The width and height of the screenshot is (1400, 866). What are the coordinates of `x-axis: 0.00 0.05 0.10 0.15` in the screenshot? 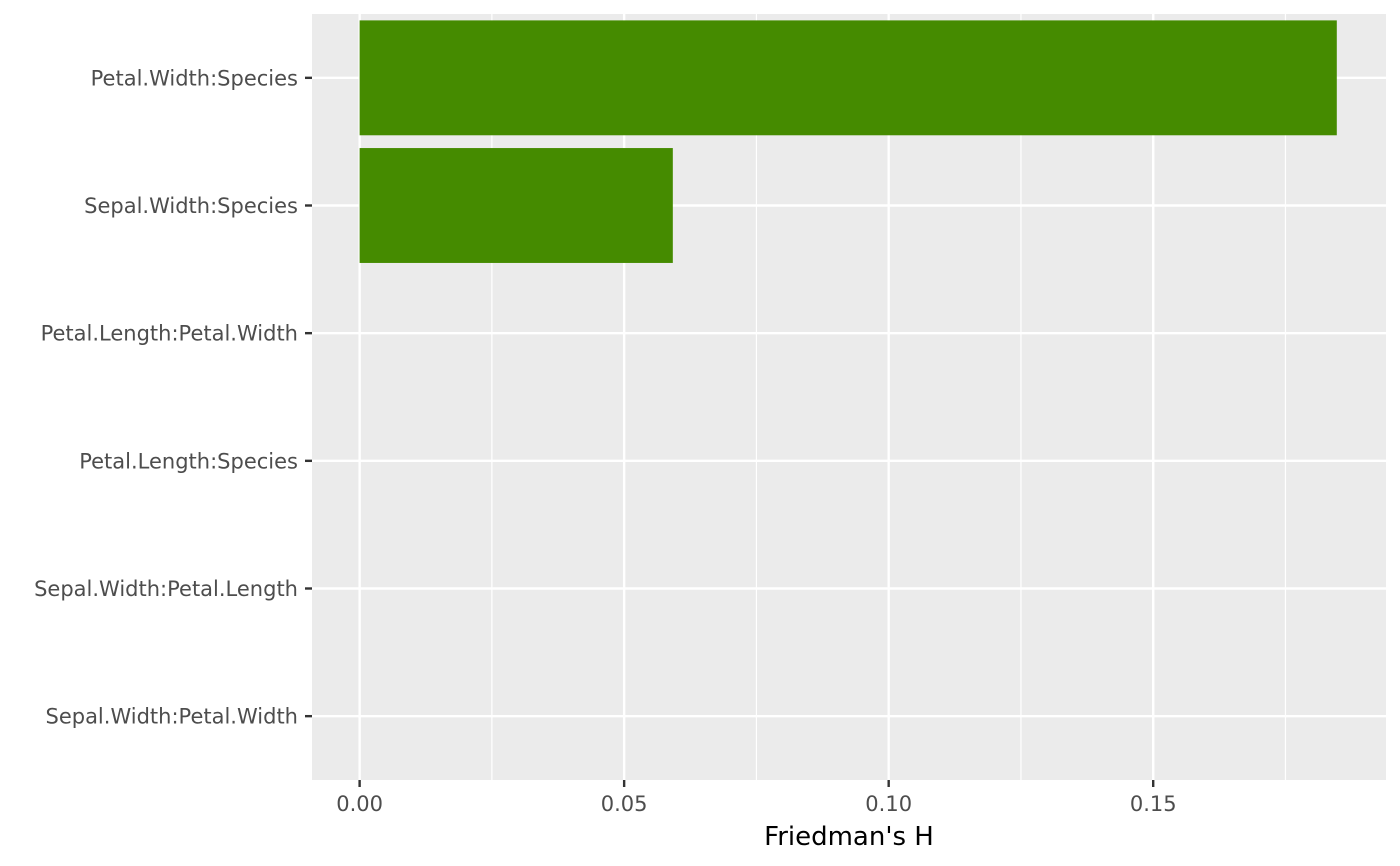 It's located at (756, 798).